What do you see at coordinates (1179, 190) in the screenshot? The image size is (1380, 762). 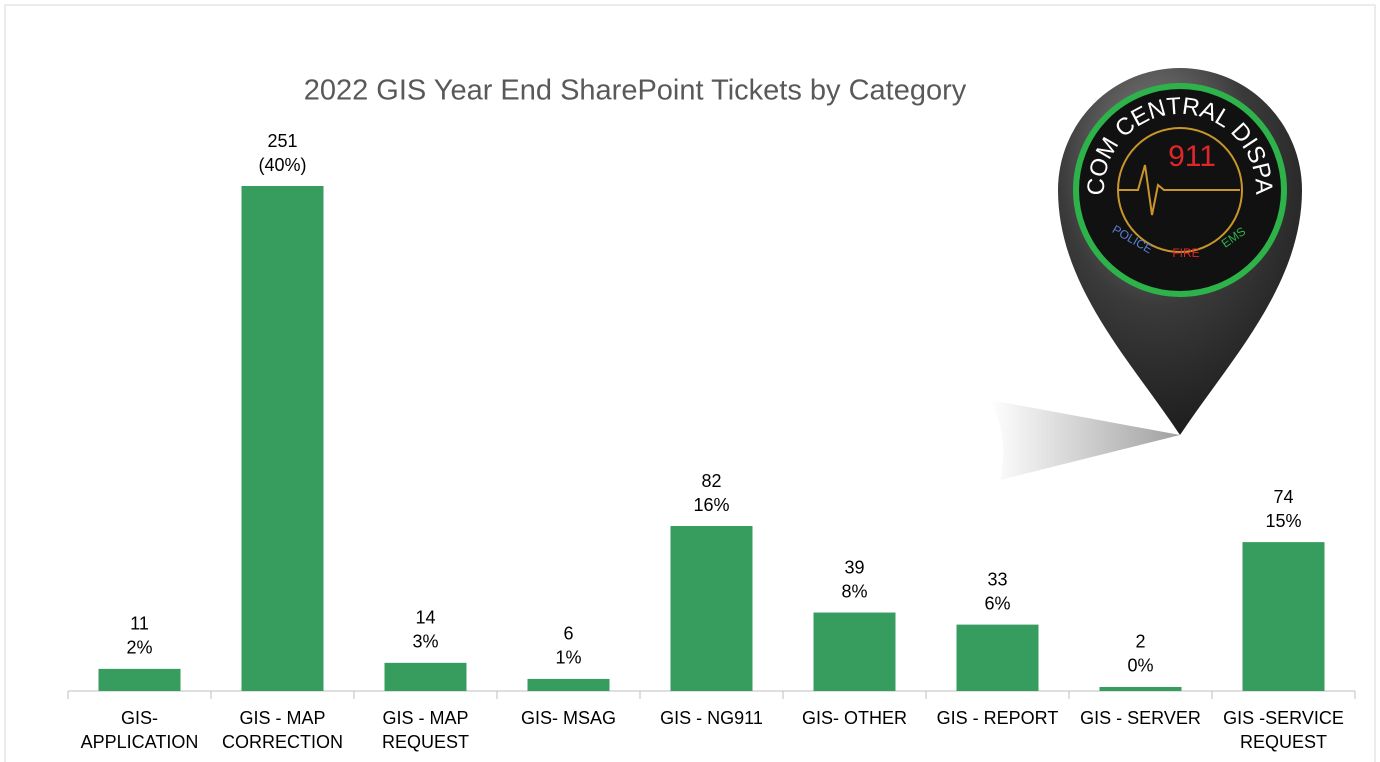 I see `logo-heartbeat` at bounding box center [1179, 190].